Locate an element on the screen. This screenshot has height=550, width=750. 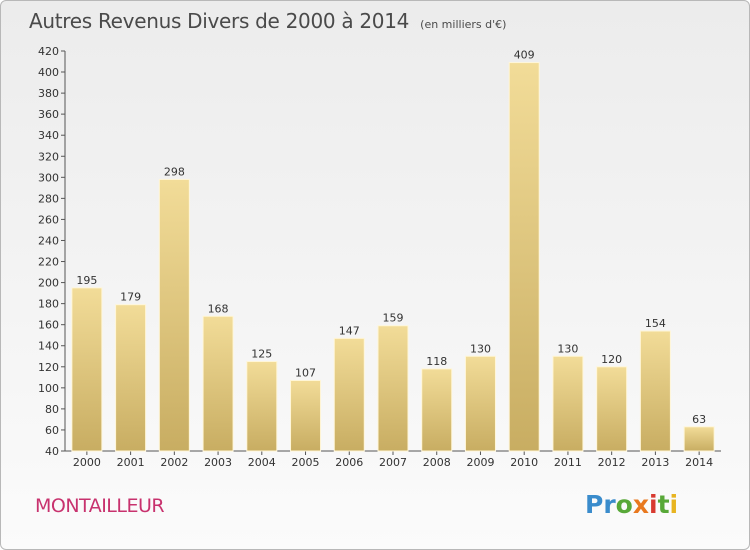
chart-subtitle: (en milliers d'€) is located at coordinates (463, 24).